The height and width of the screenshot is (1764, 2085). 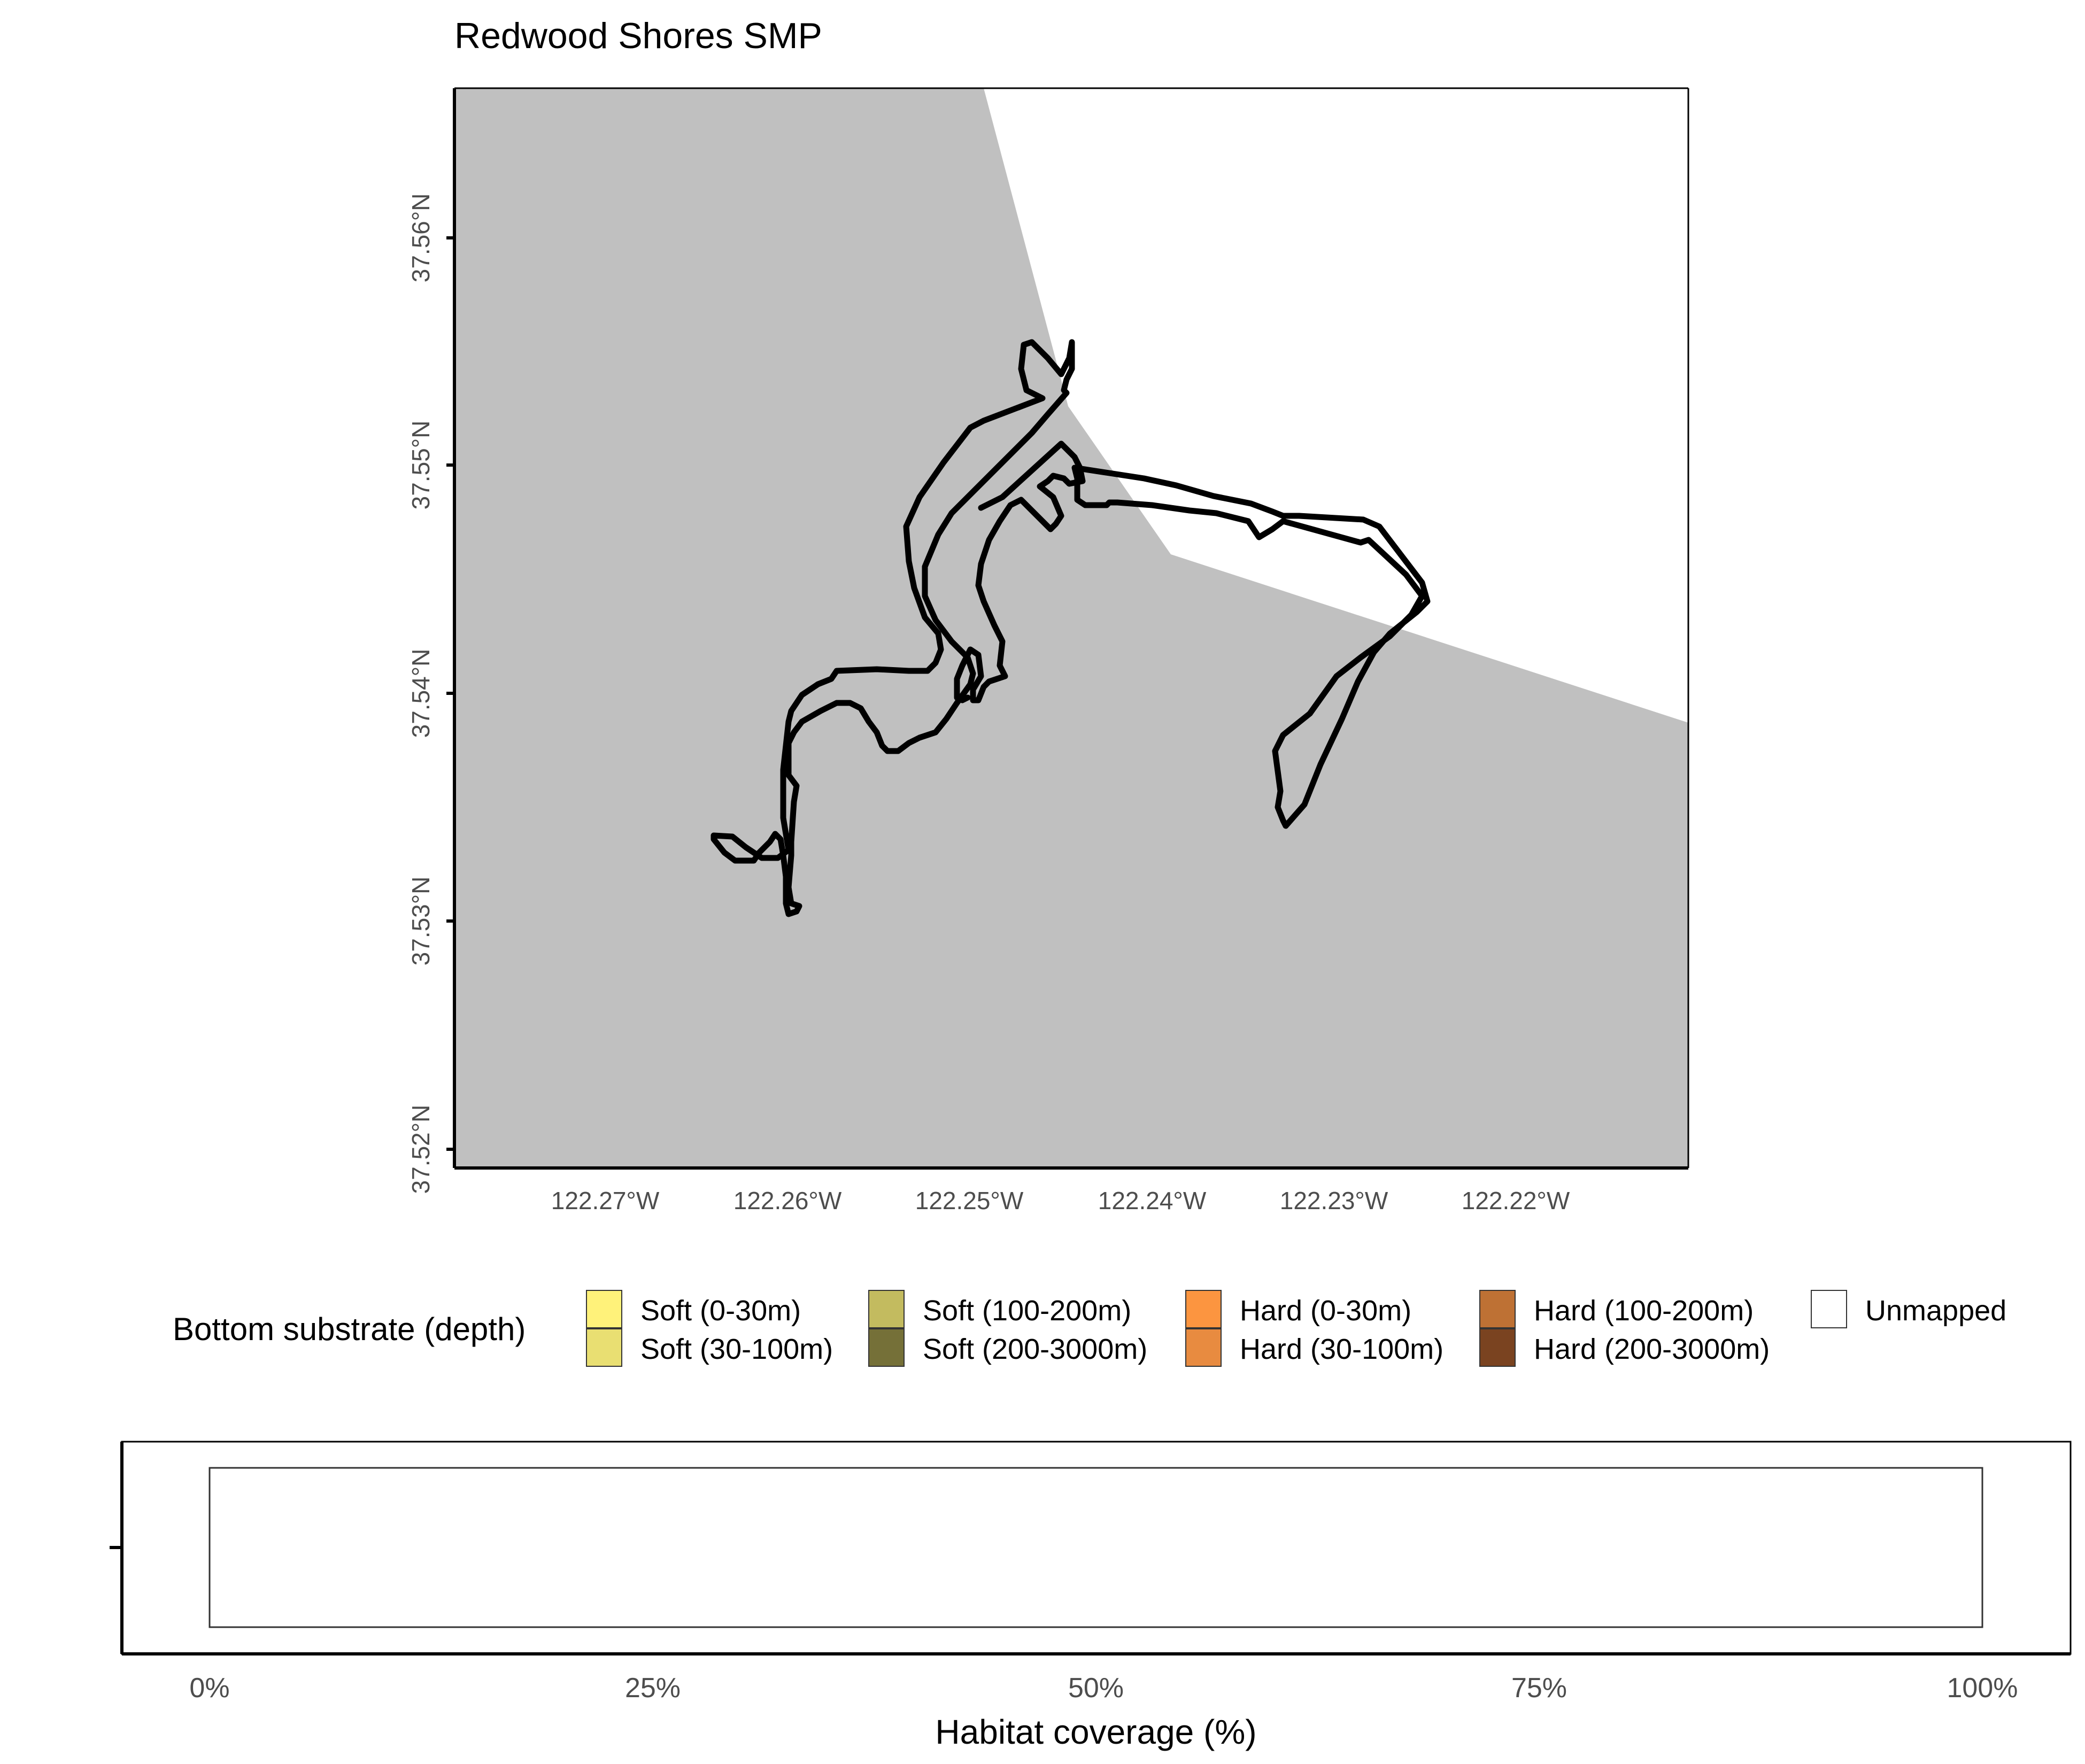 I want to click on x-tick-label: 122.27°W, so click(x=605, y=1200).